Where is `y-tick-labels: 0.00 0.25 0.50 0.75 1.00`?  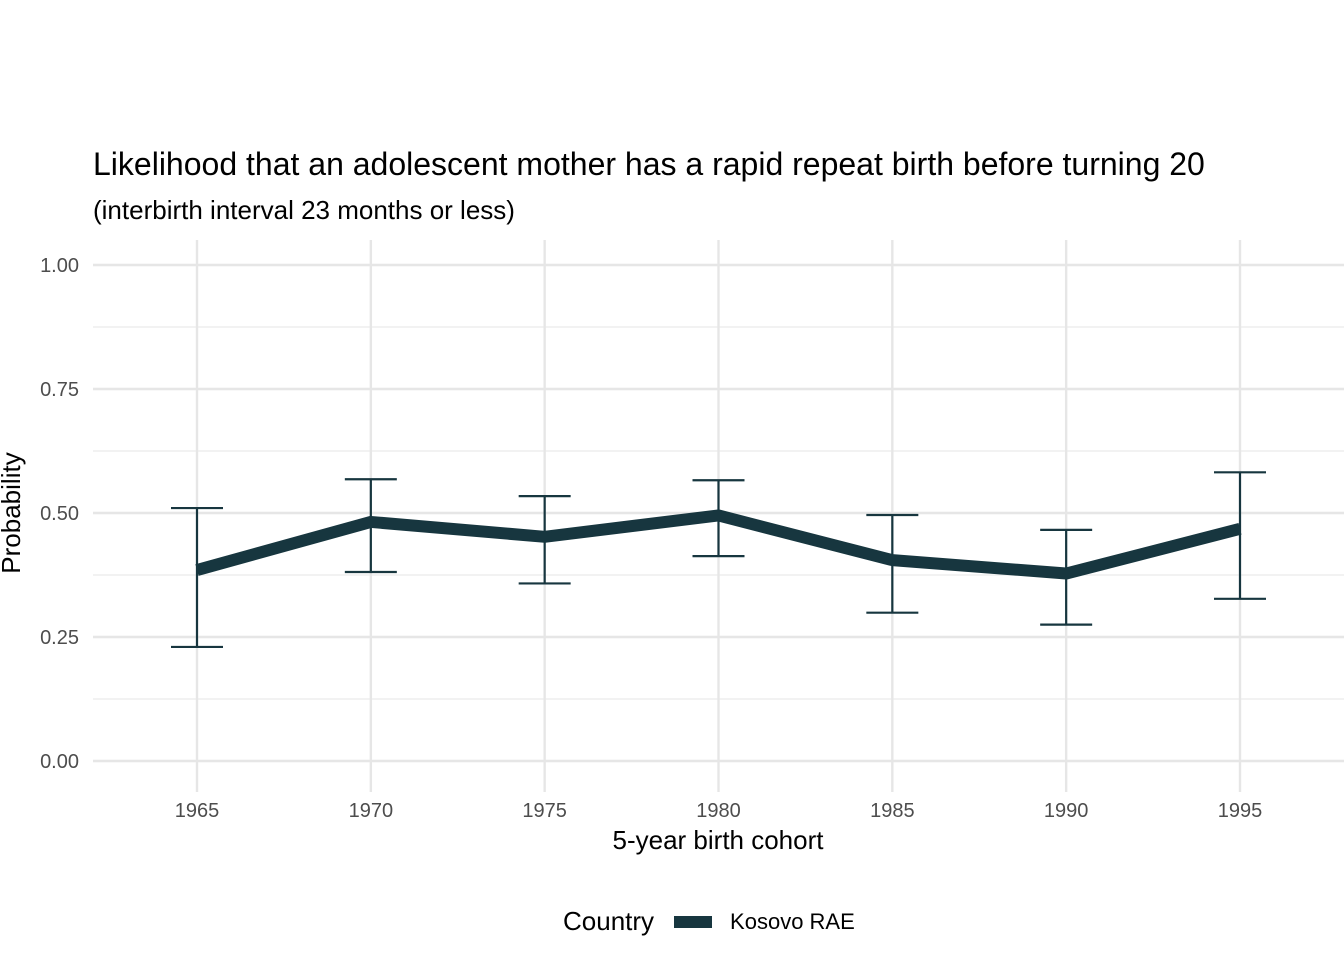
y-tick-labels: 0.00 0.25 0.50 0.75 1.00 is located at coordinates (59, 514).